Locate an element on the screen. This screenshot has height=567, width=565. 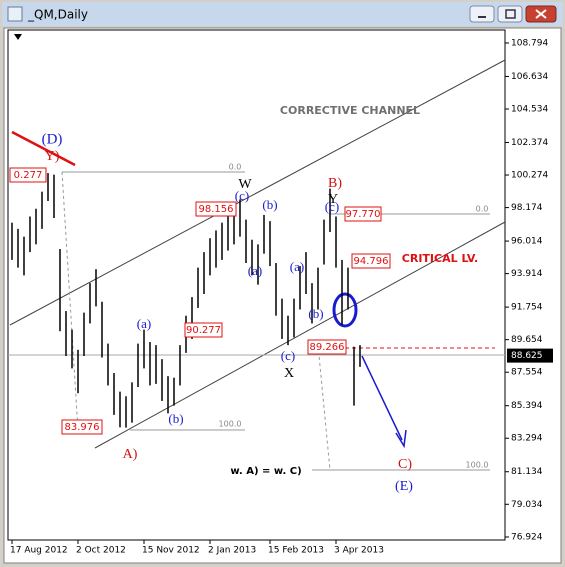
price-tag: 94.796 is located at coordinates (371, 261).